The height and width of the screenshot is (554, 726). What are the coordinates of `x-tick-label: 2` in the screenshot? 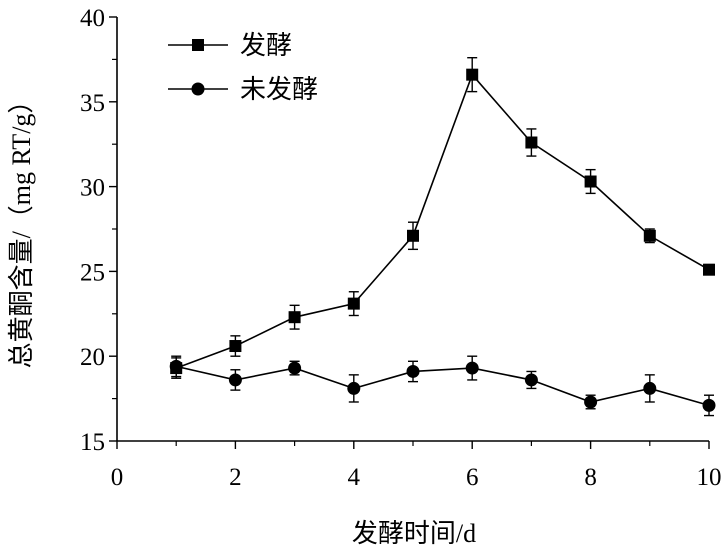 It's located at (235, 477).